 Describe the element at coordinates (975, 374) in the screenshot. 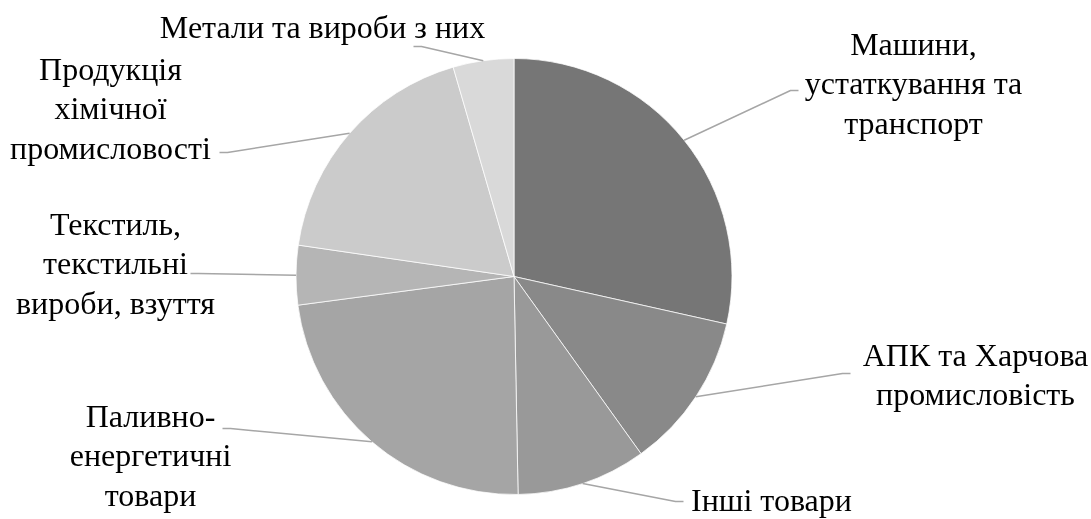

I see `slice-label: АПК та Харчова промисловість` at that location.